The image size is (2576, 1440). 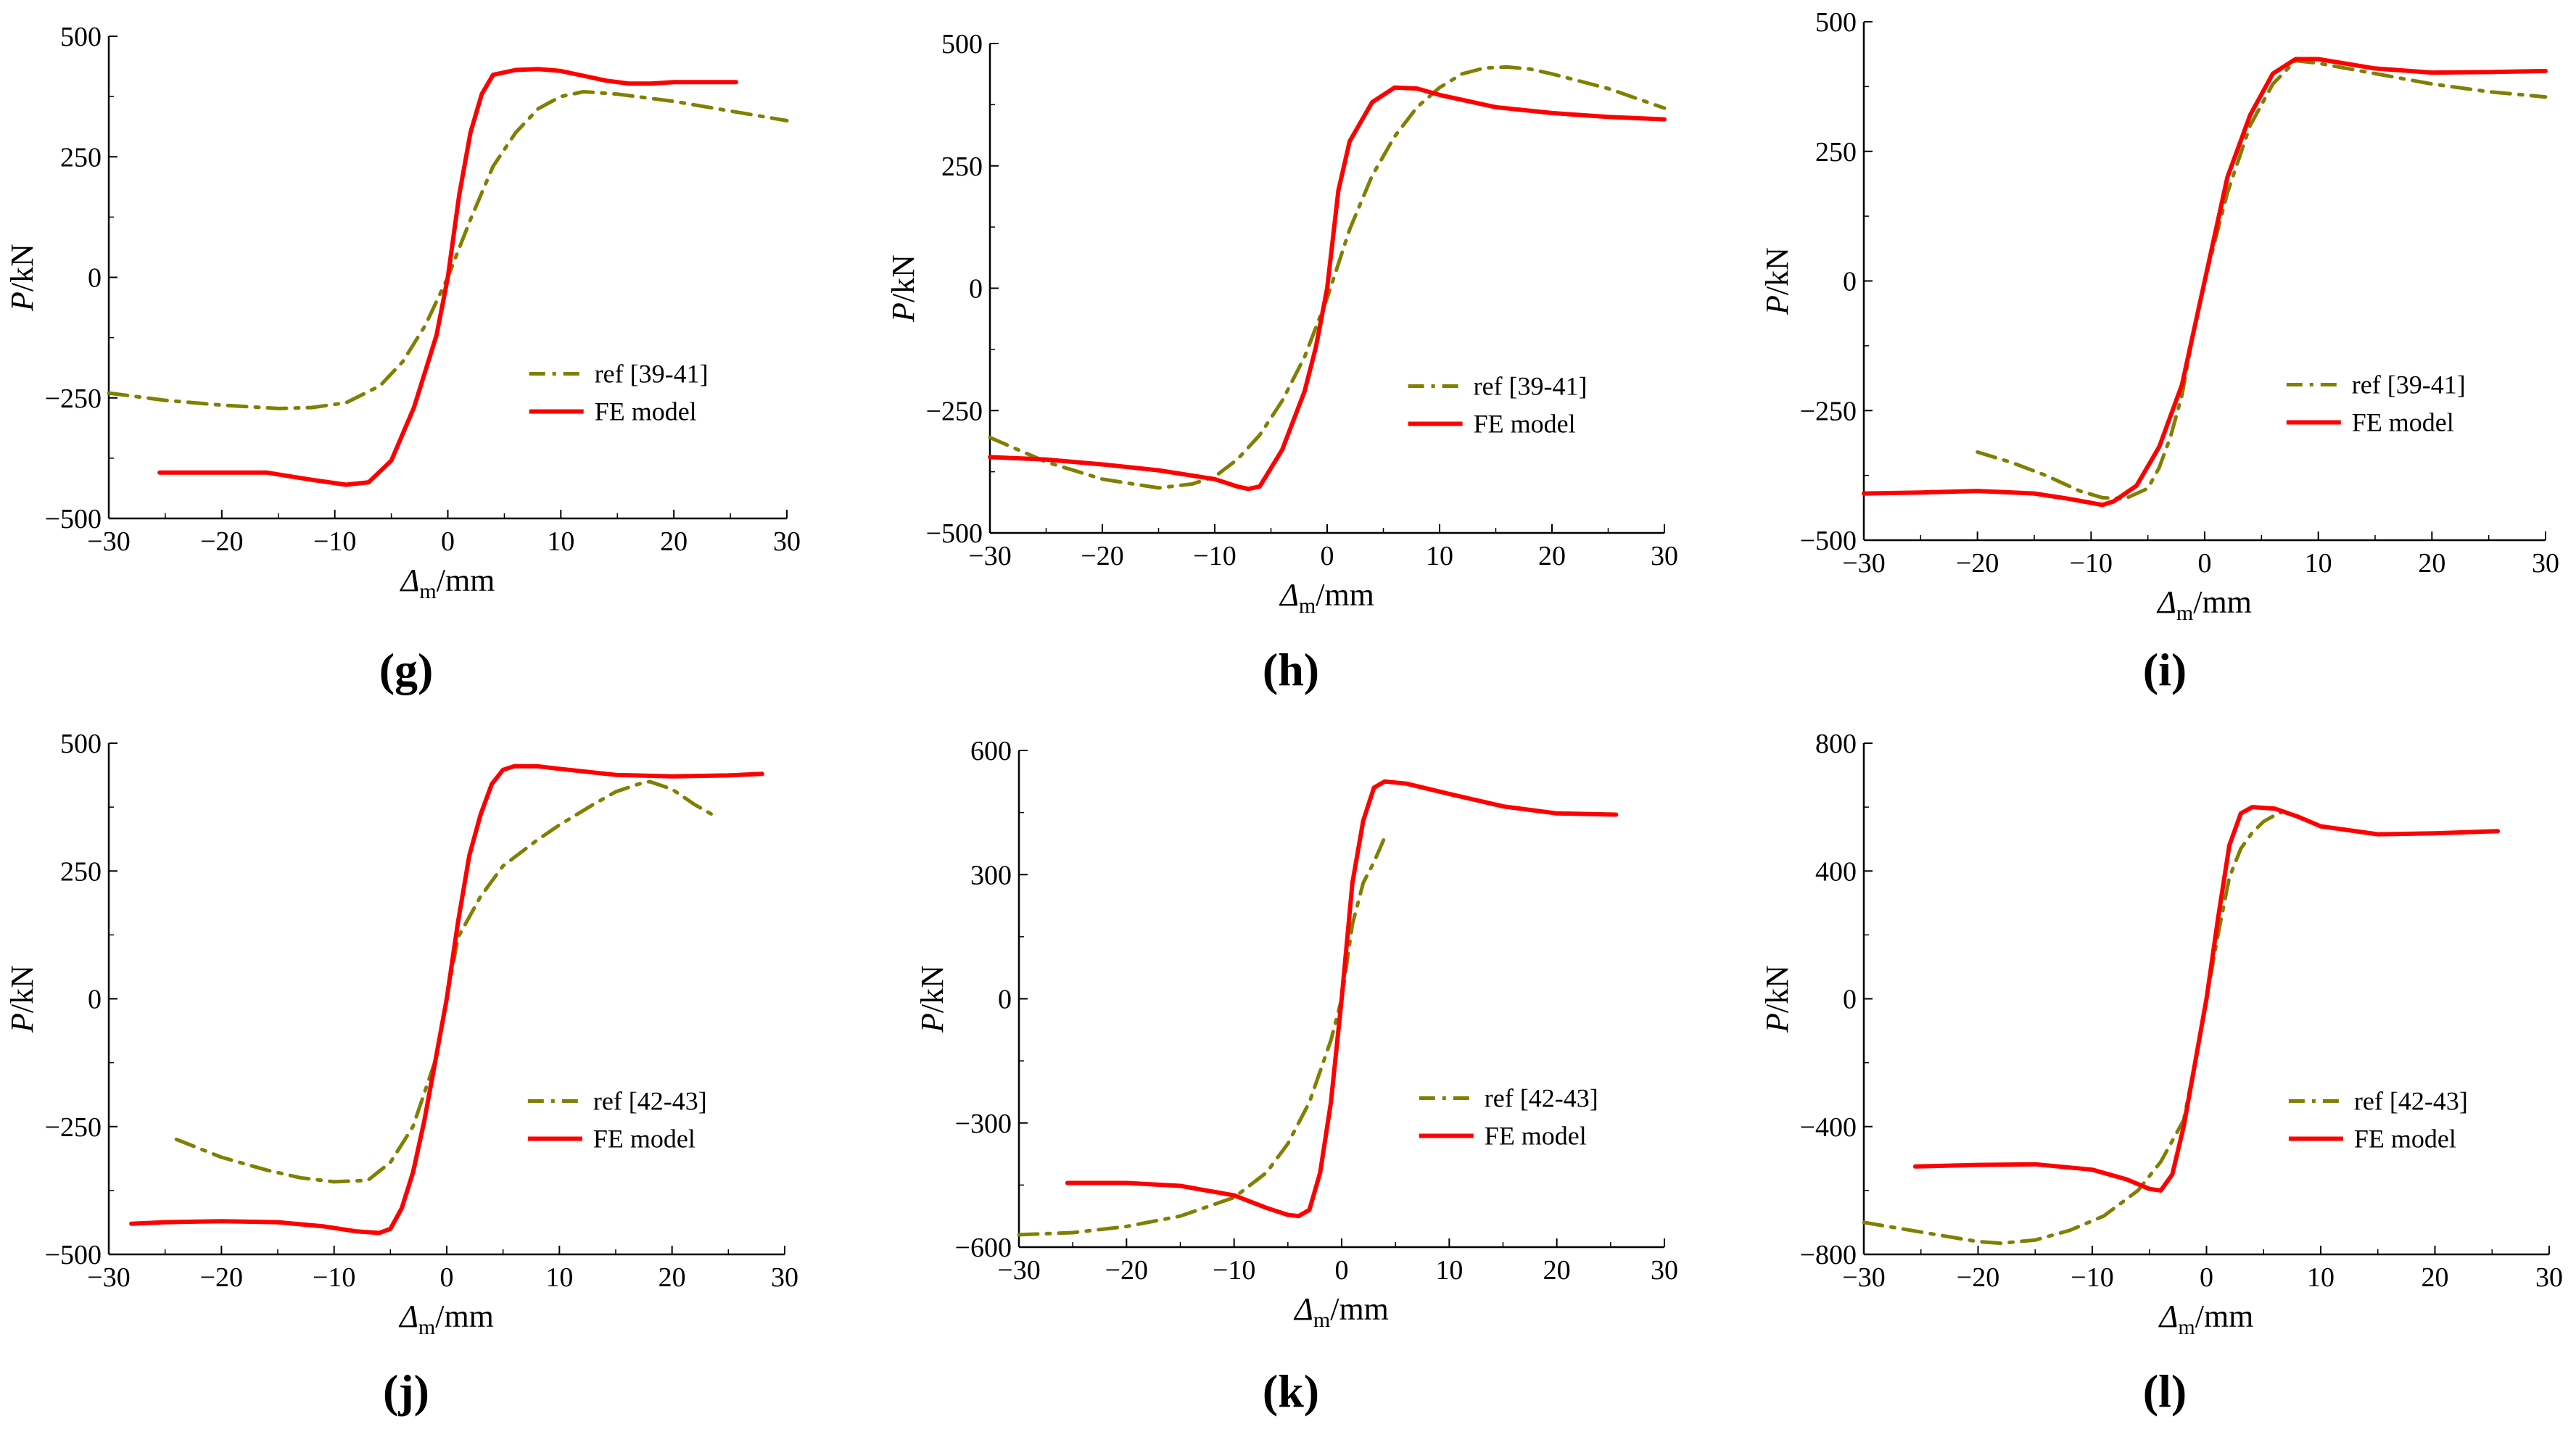 I want to click on y-tick-label: 300, so click(x=991, y=875).